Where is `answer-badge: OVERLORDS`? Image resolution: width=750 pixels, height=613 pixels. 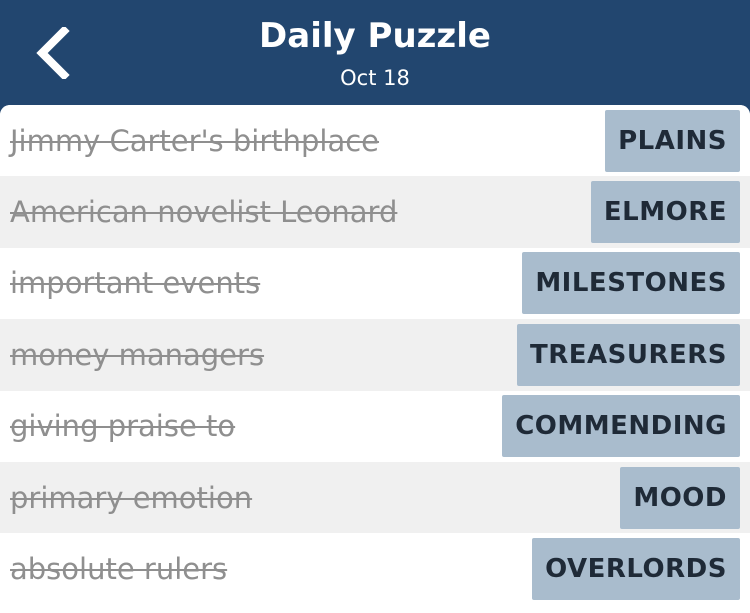 answer-badge: OVERLORDS is located at coordinates (636, 569).